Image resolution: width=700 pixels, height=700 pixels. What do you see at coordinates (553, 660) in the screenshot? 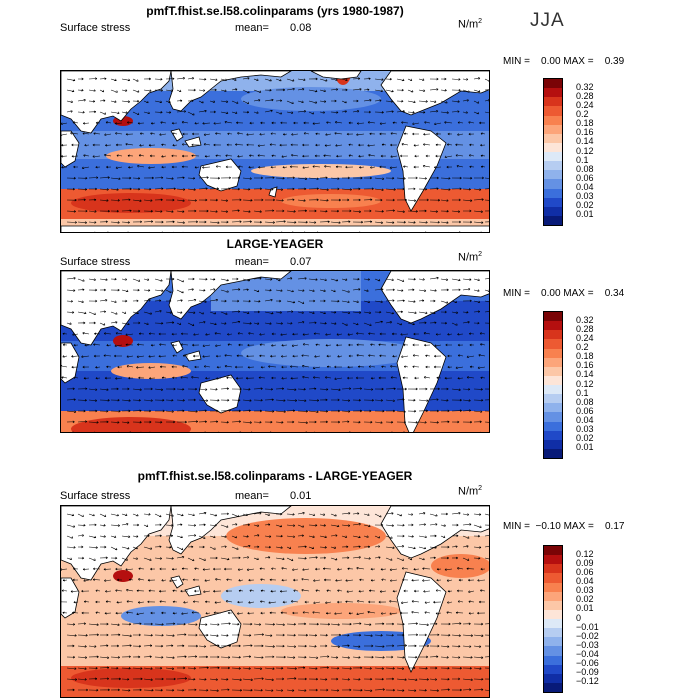
I see `colorbar-swatch` at bounding box center [553, 660].